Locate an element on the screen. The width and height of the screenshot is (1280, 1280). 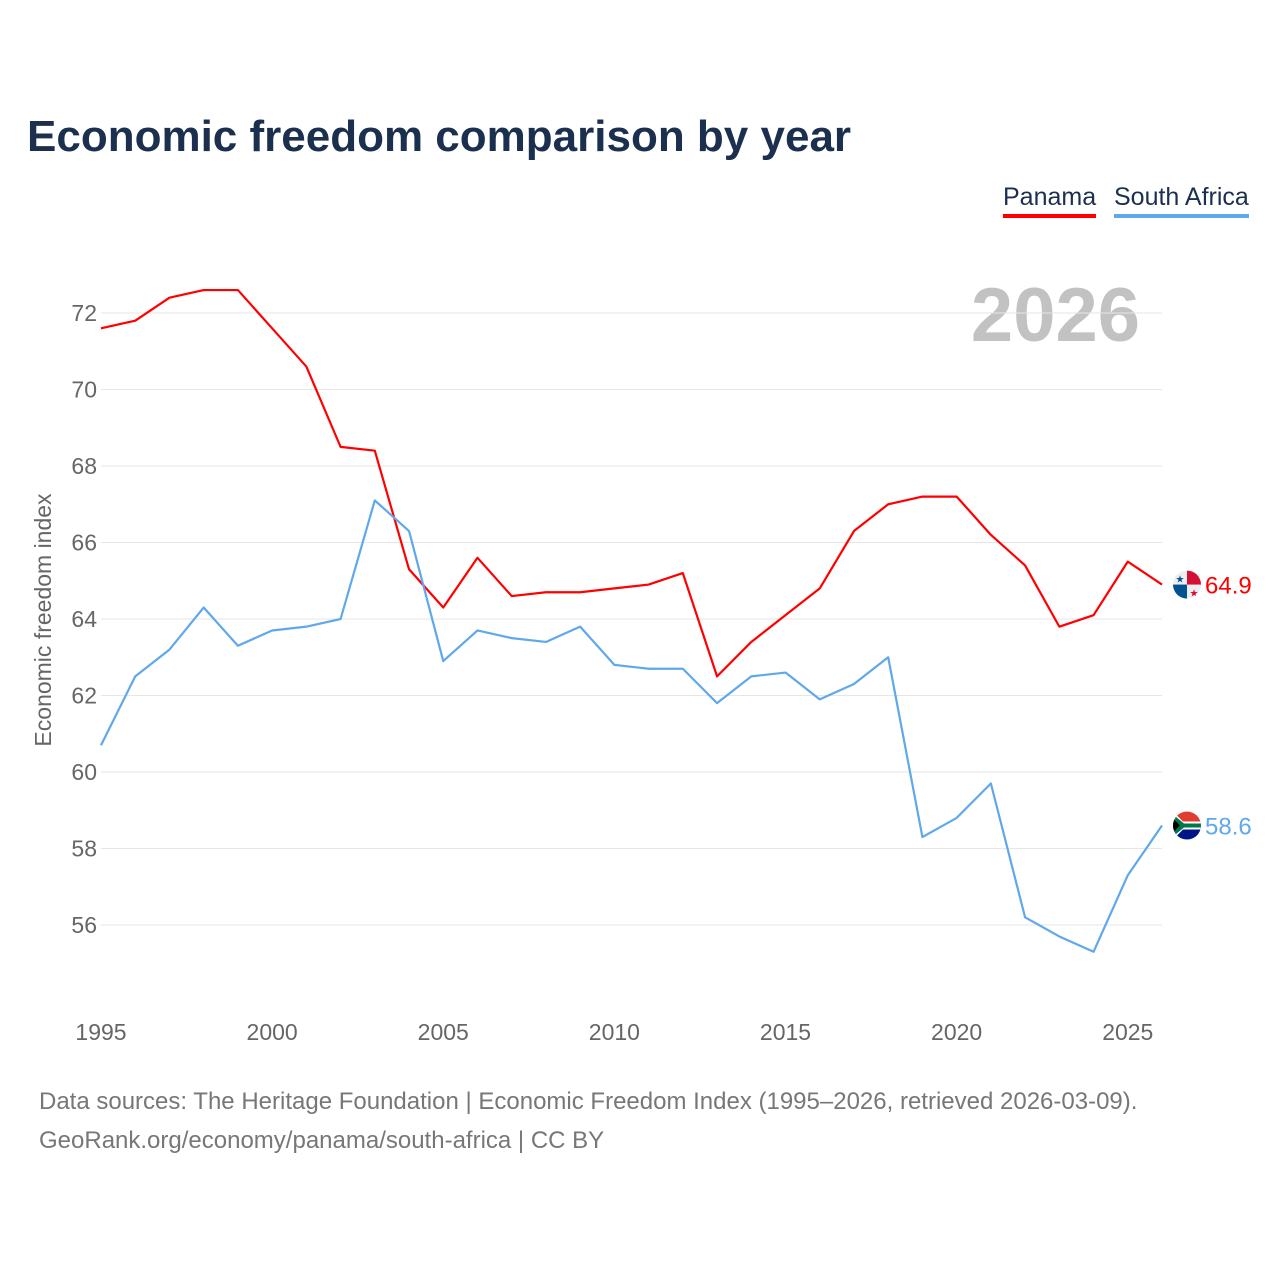
x-tick-label: 1995 is located at coordinates (100, 1032).